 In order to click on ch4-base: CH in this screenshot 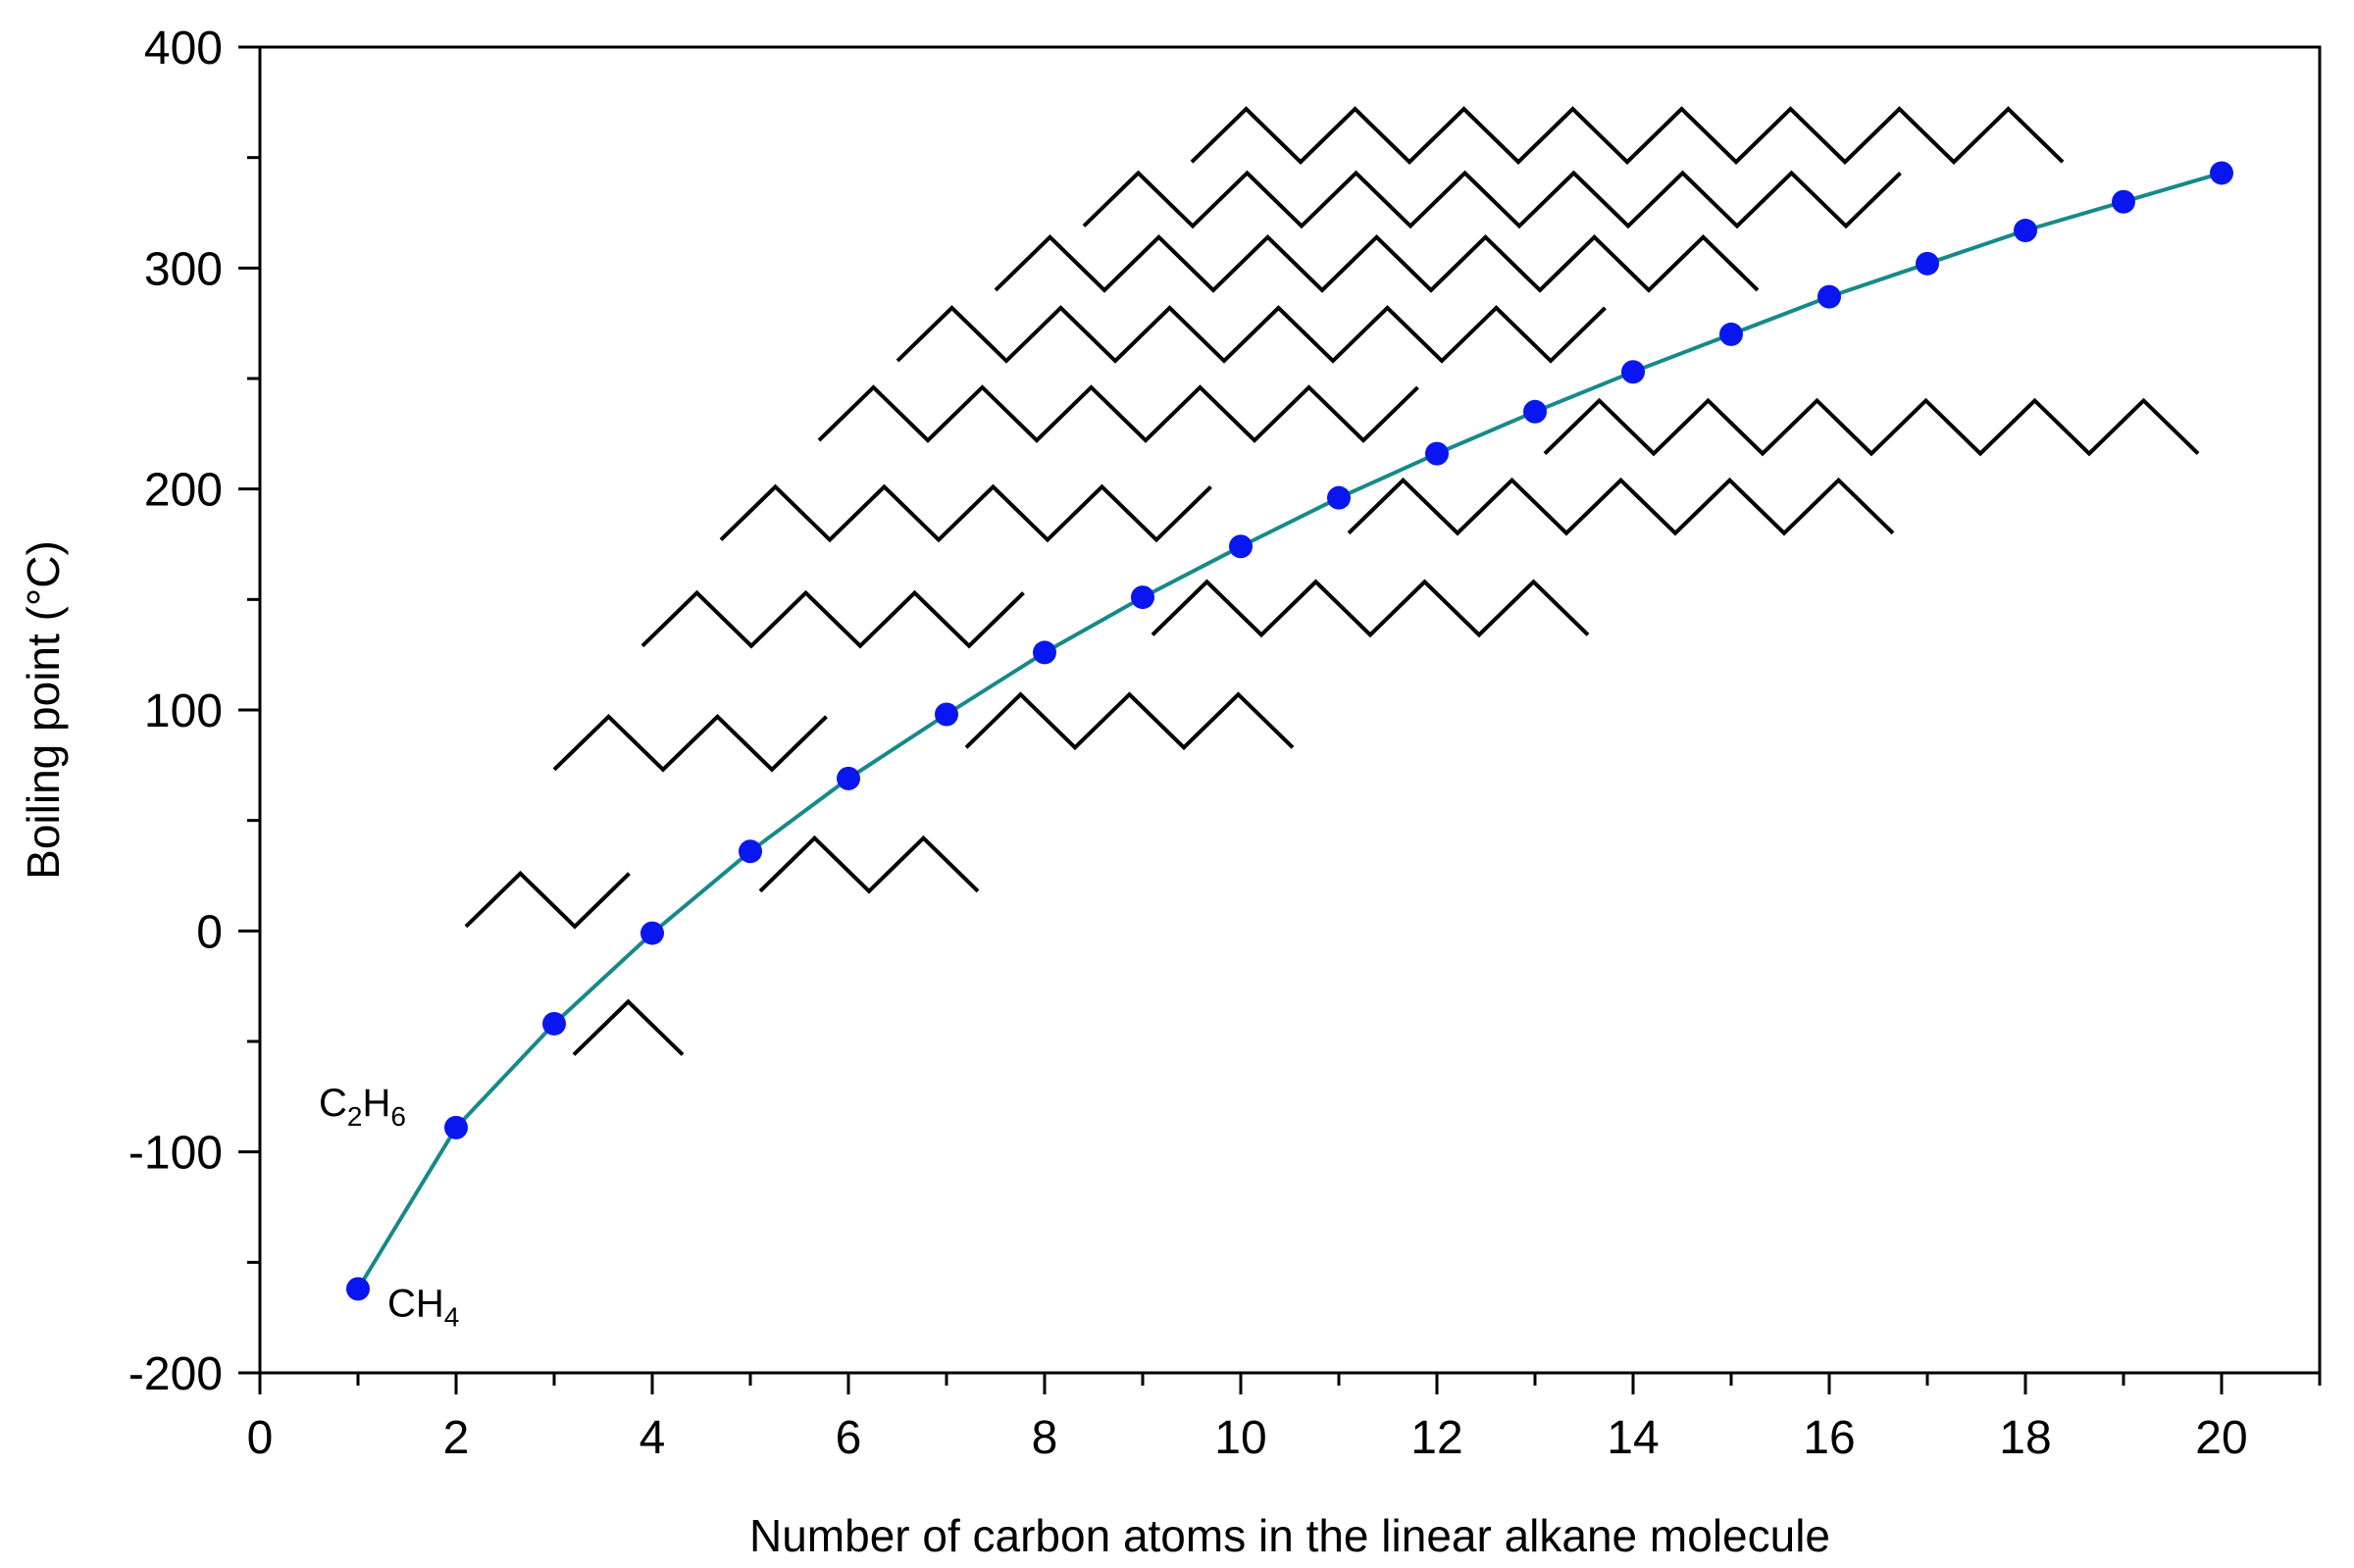, I will do `click(416, 1303)`.